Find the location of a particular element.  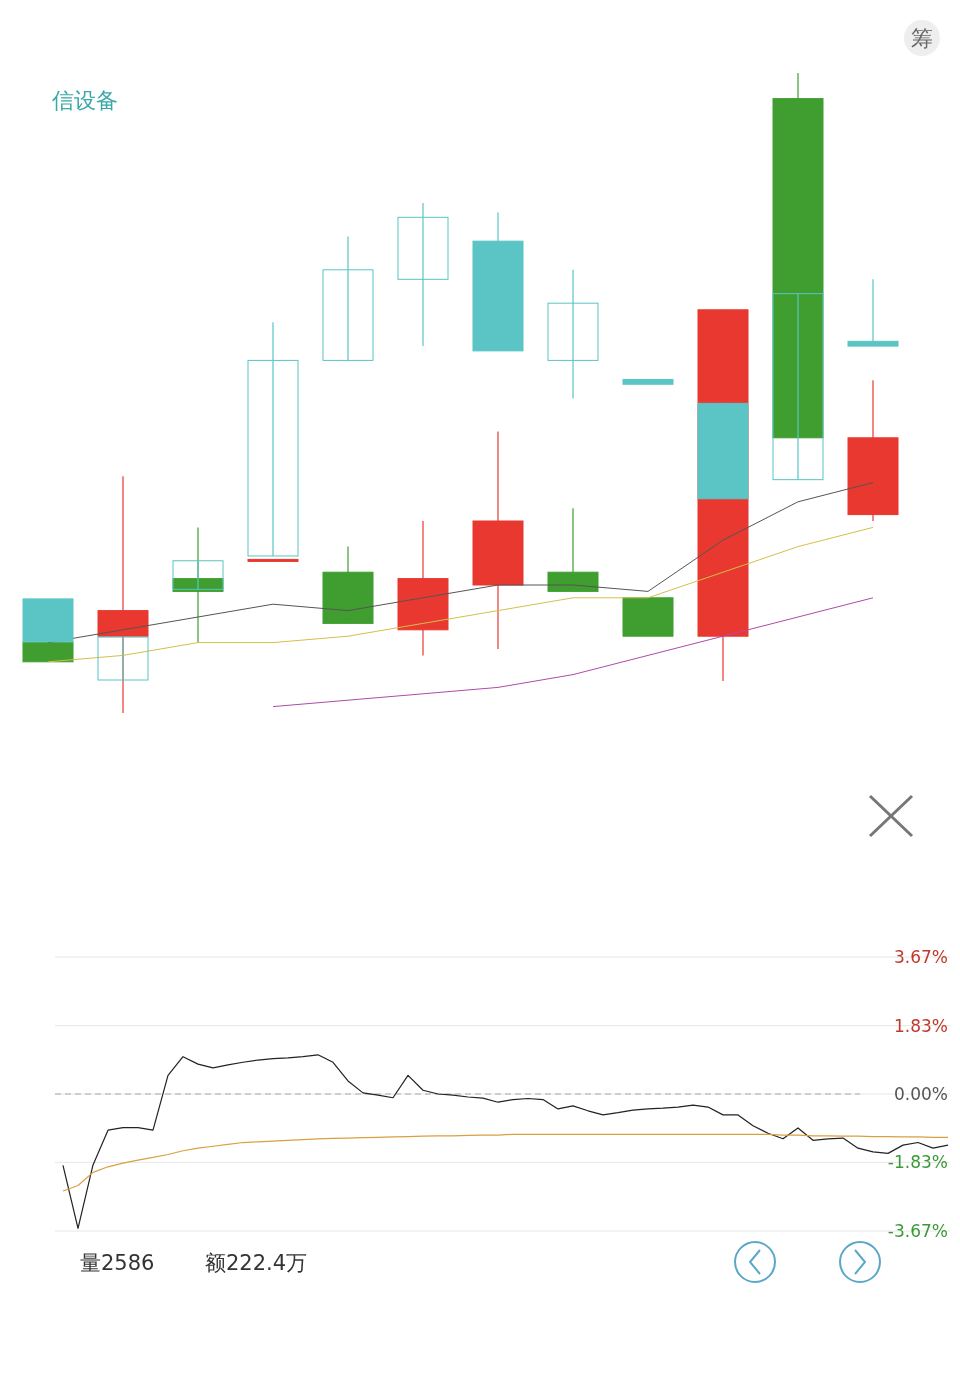

y-tick-label: 0.00% is located at coordinates (920, 1094).